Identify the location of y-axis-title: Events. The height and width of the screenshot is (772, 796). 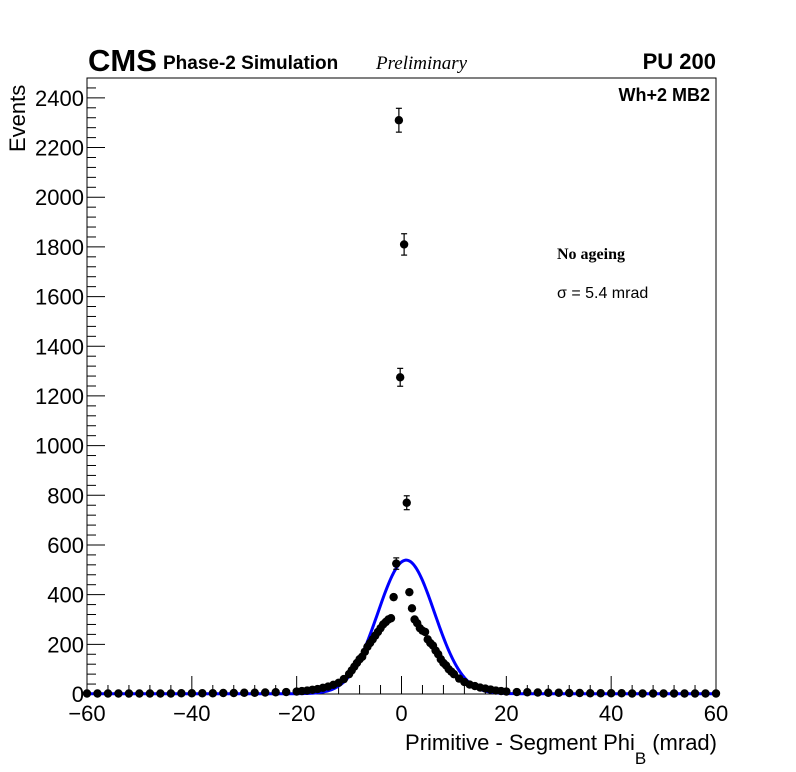
(17, 118).